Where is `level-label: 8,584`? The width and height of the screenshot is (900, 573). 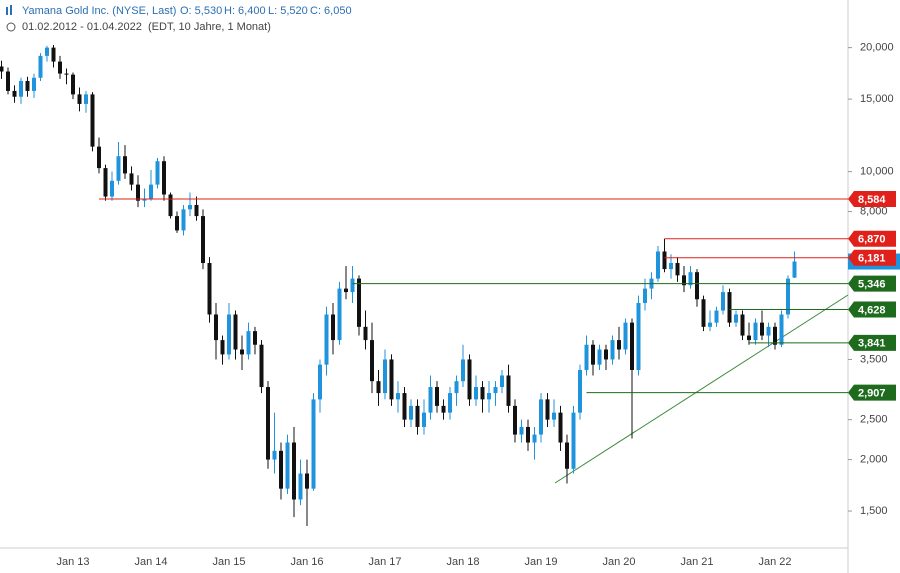
level-label: 8,584 is located at coordinates (872, 200).